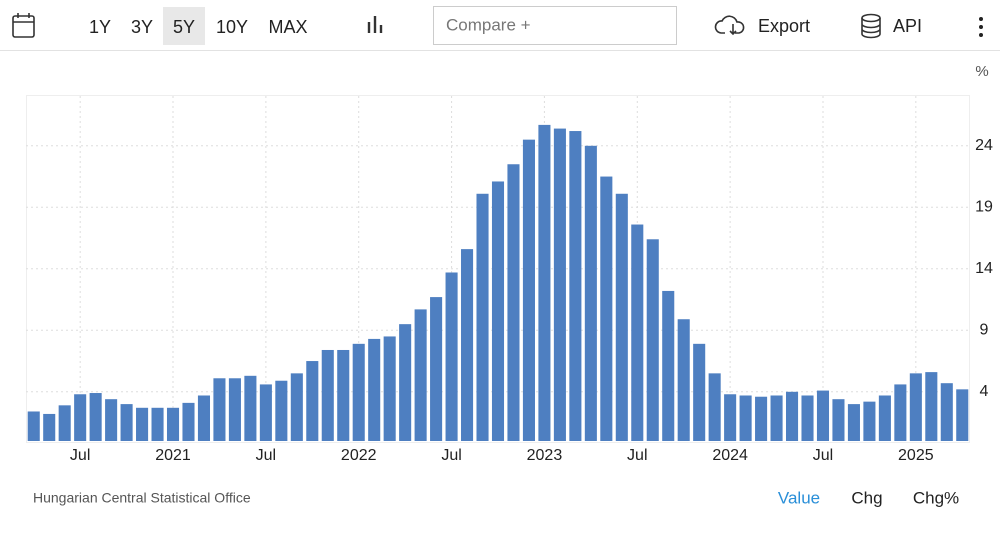 This screenshot has height=534, width=1000. What do you see at coordinates (142, 27) in the screenshot?
I see `range-button: 3Y` at bounding box center [142, 27].